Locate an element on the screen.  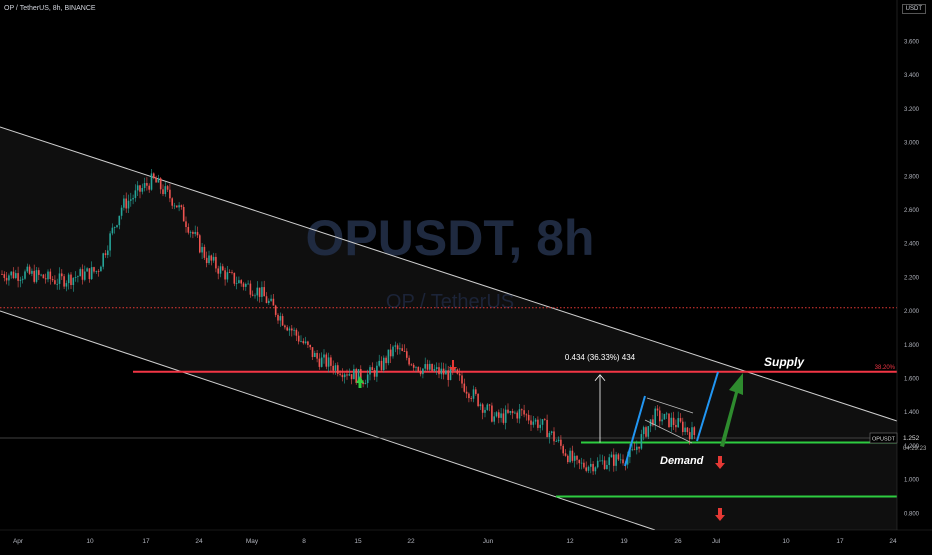
price-tick-label: 1.800 is located at coordinates (912, 346).